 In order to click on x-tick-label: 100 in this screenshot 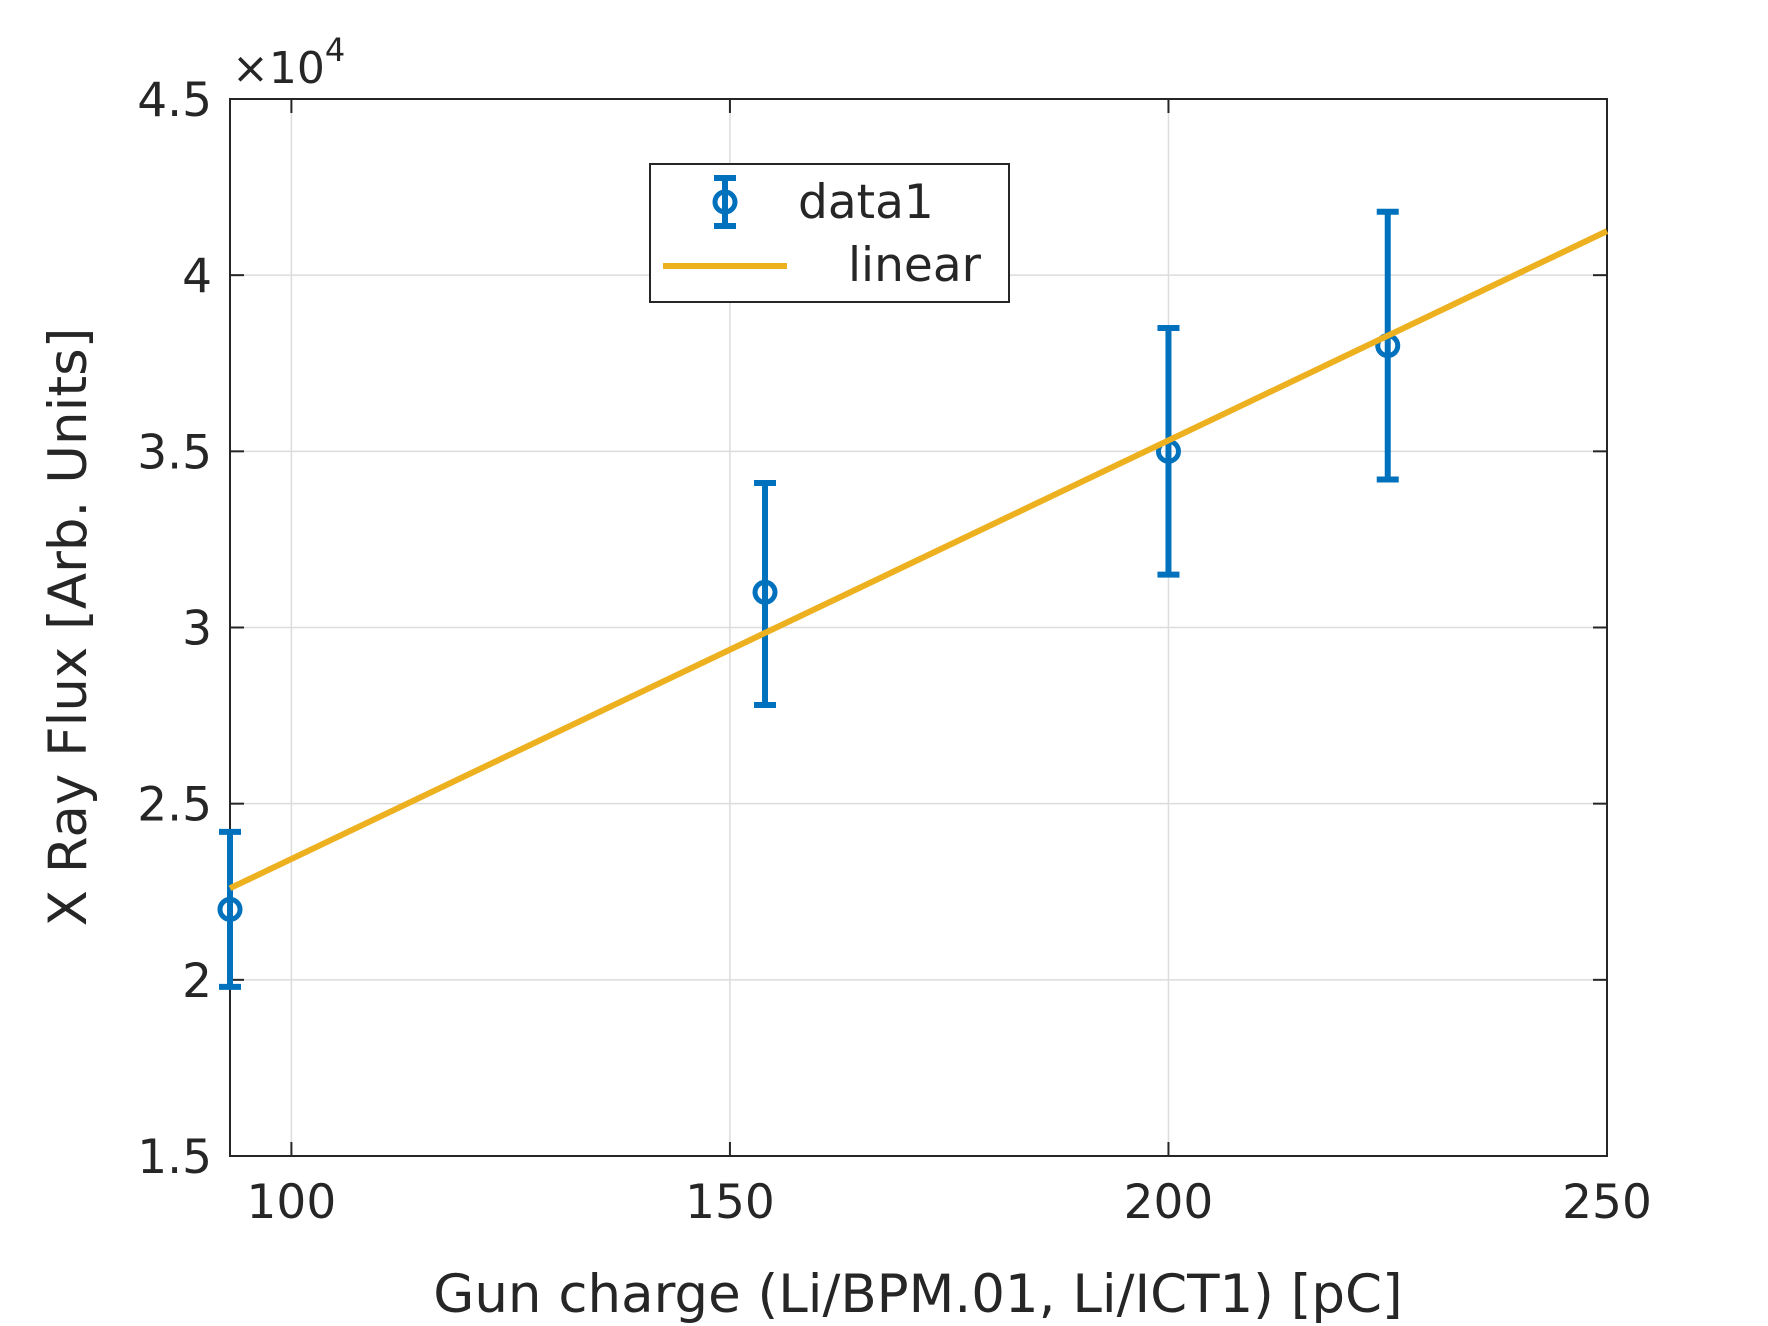, I will do `click(292, 1202)`.